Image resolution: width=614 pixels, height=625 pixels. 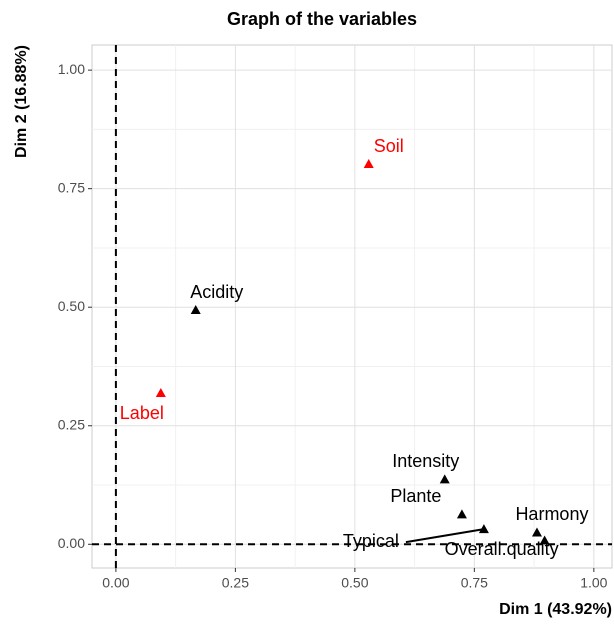 I want to click on point-label: Soil, so click(x=389, y=146).